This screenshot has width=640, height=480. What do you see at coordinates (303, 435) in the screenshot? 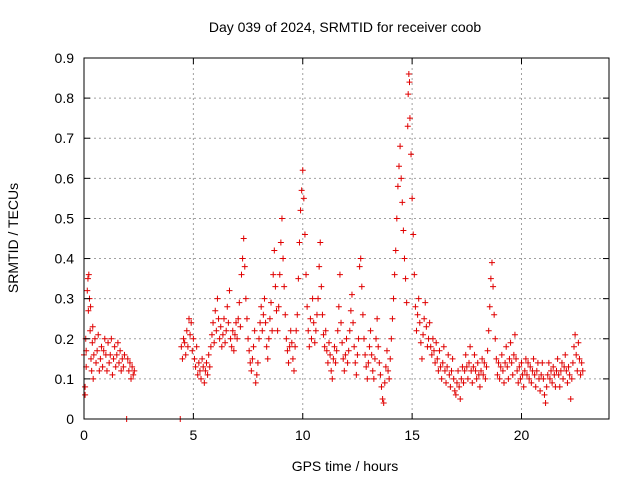
I see `x-tick-label: 10` at bounding box center [303, 435].